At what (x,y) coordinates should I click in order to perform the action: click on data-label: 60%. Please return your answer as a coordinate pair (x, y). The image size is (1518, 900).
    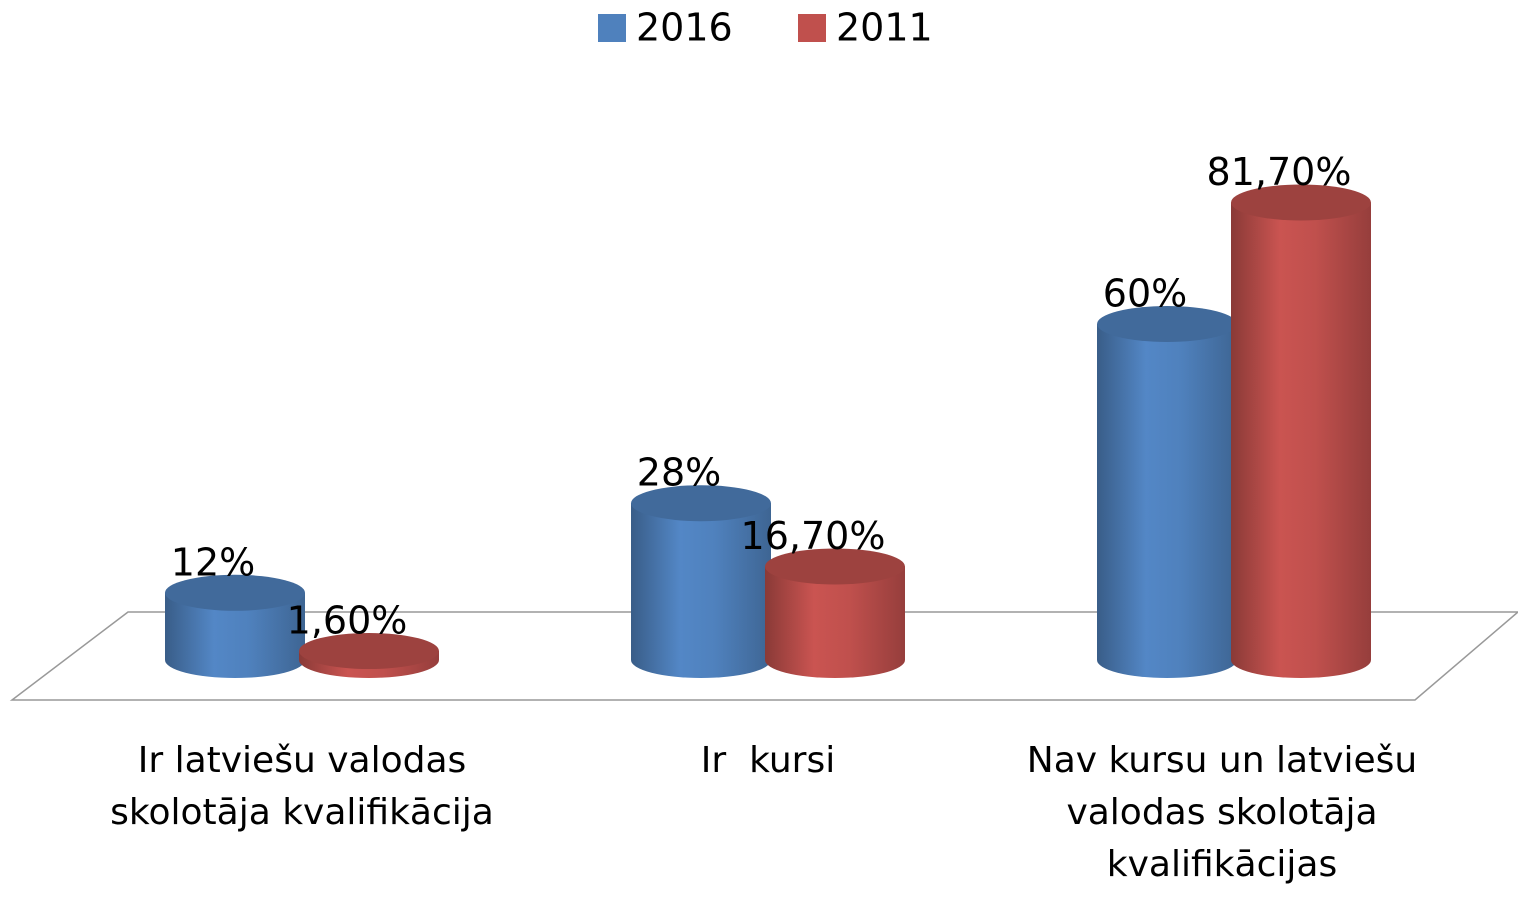
    Looking at the image, I should click on (1145, 294).